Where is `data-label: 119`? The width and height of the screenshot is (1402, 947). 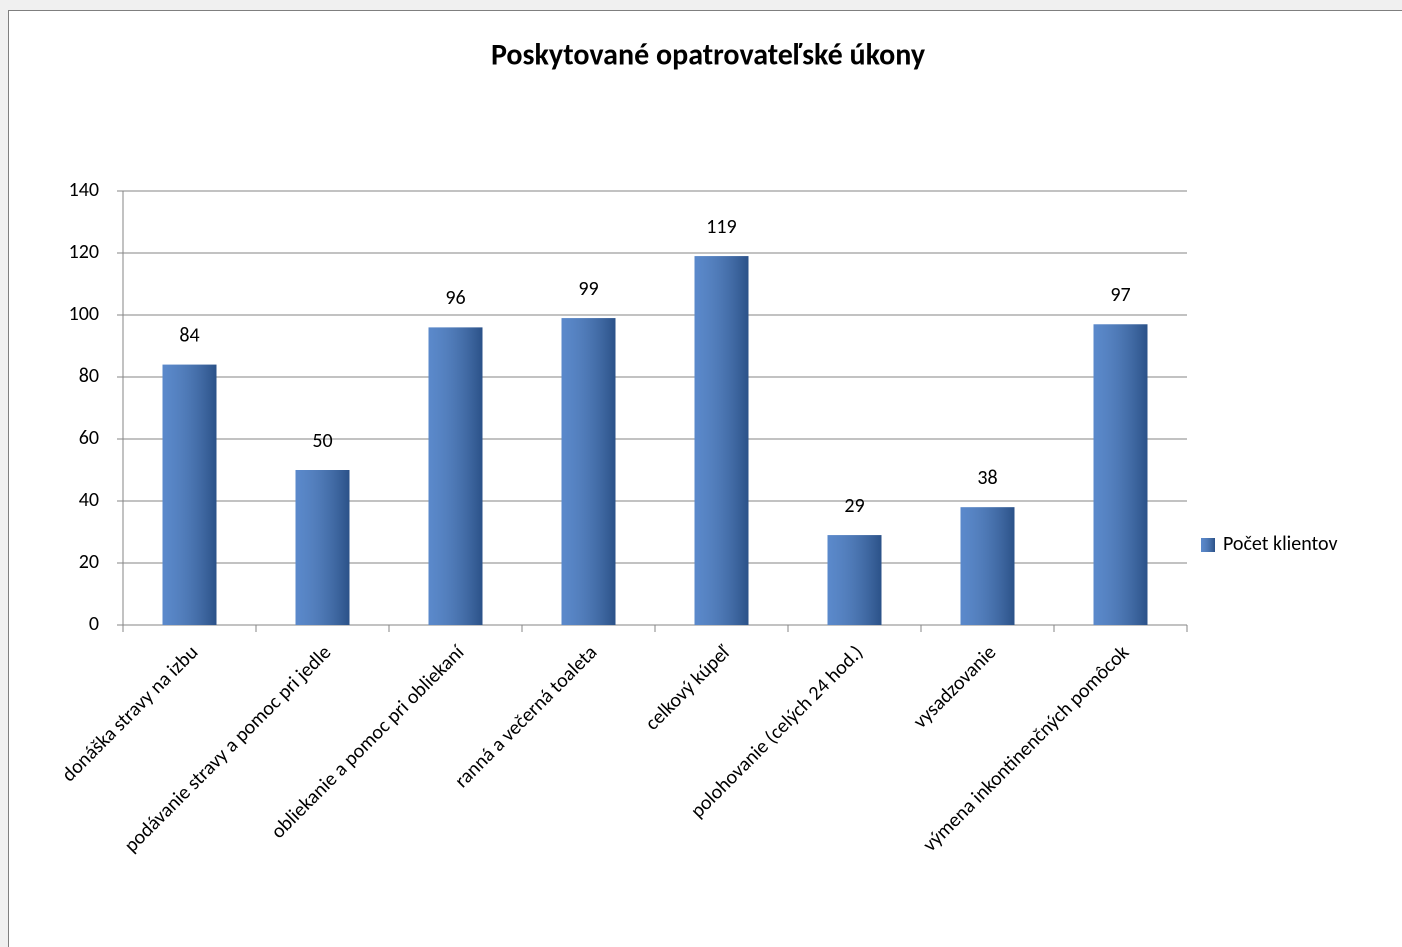 data-label: 119 is located at coordinates (721, 227).